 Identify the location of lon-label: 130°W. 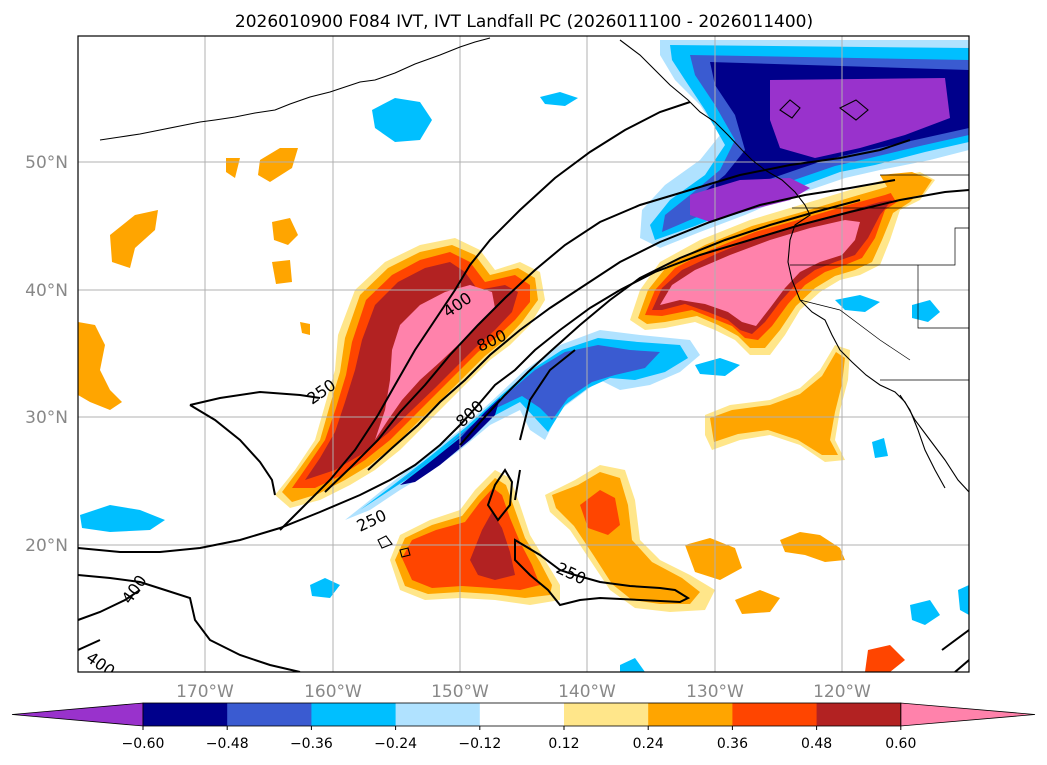
(715, 692).